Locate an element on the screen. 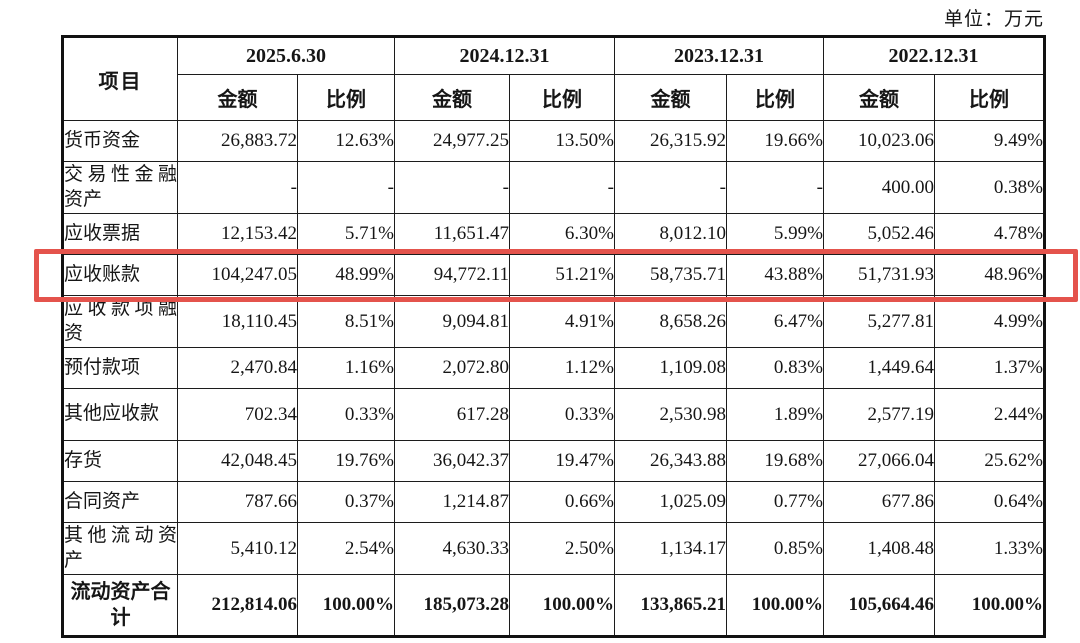  ratio-value: 4.99% is located at coordinates (989, 321).